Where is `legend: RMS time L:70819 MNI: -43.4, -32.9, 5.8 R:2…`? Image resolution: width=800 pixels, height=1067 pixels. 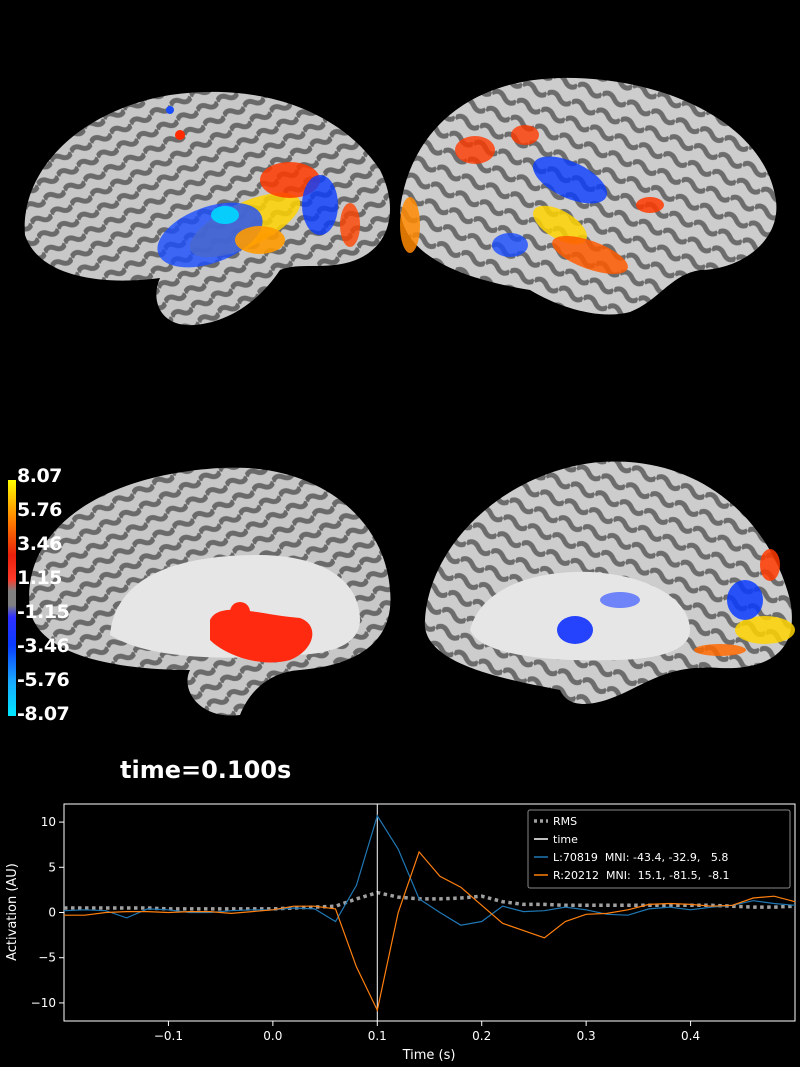 legend: RMS time L:70819 MNI: -43.4, -32.9, 5.8 R:2… is located at coordinates (659, 849).